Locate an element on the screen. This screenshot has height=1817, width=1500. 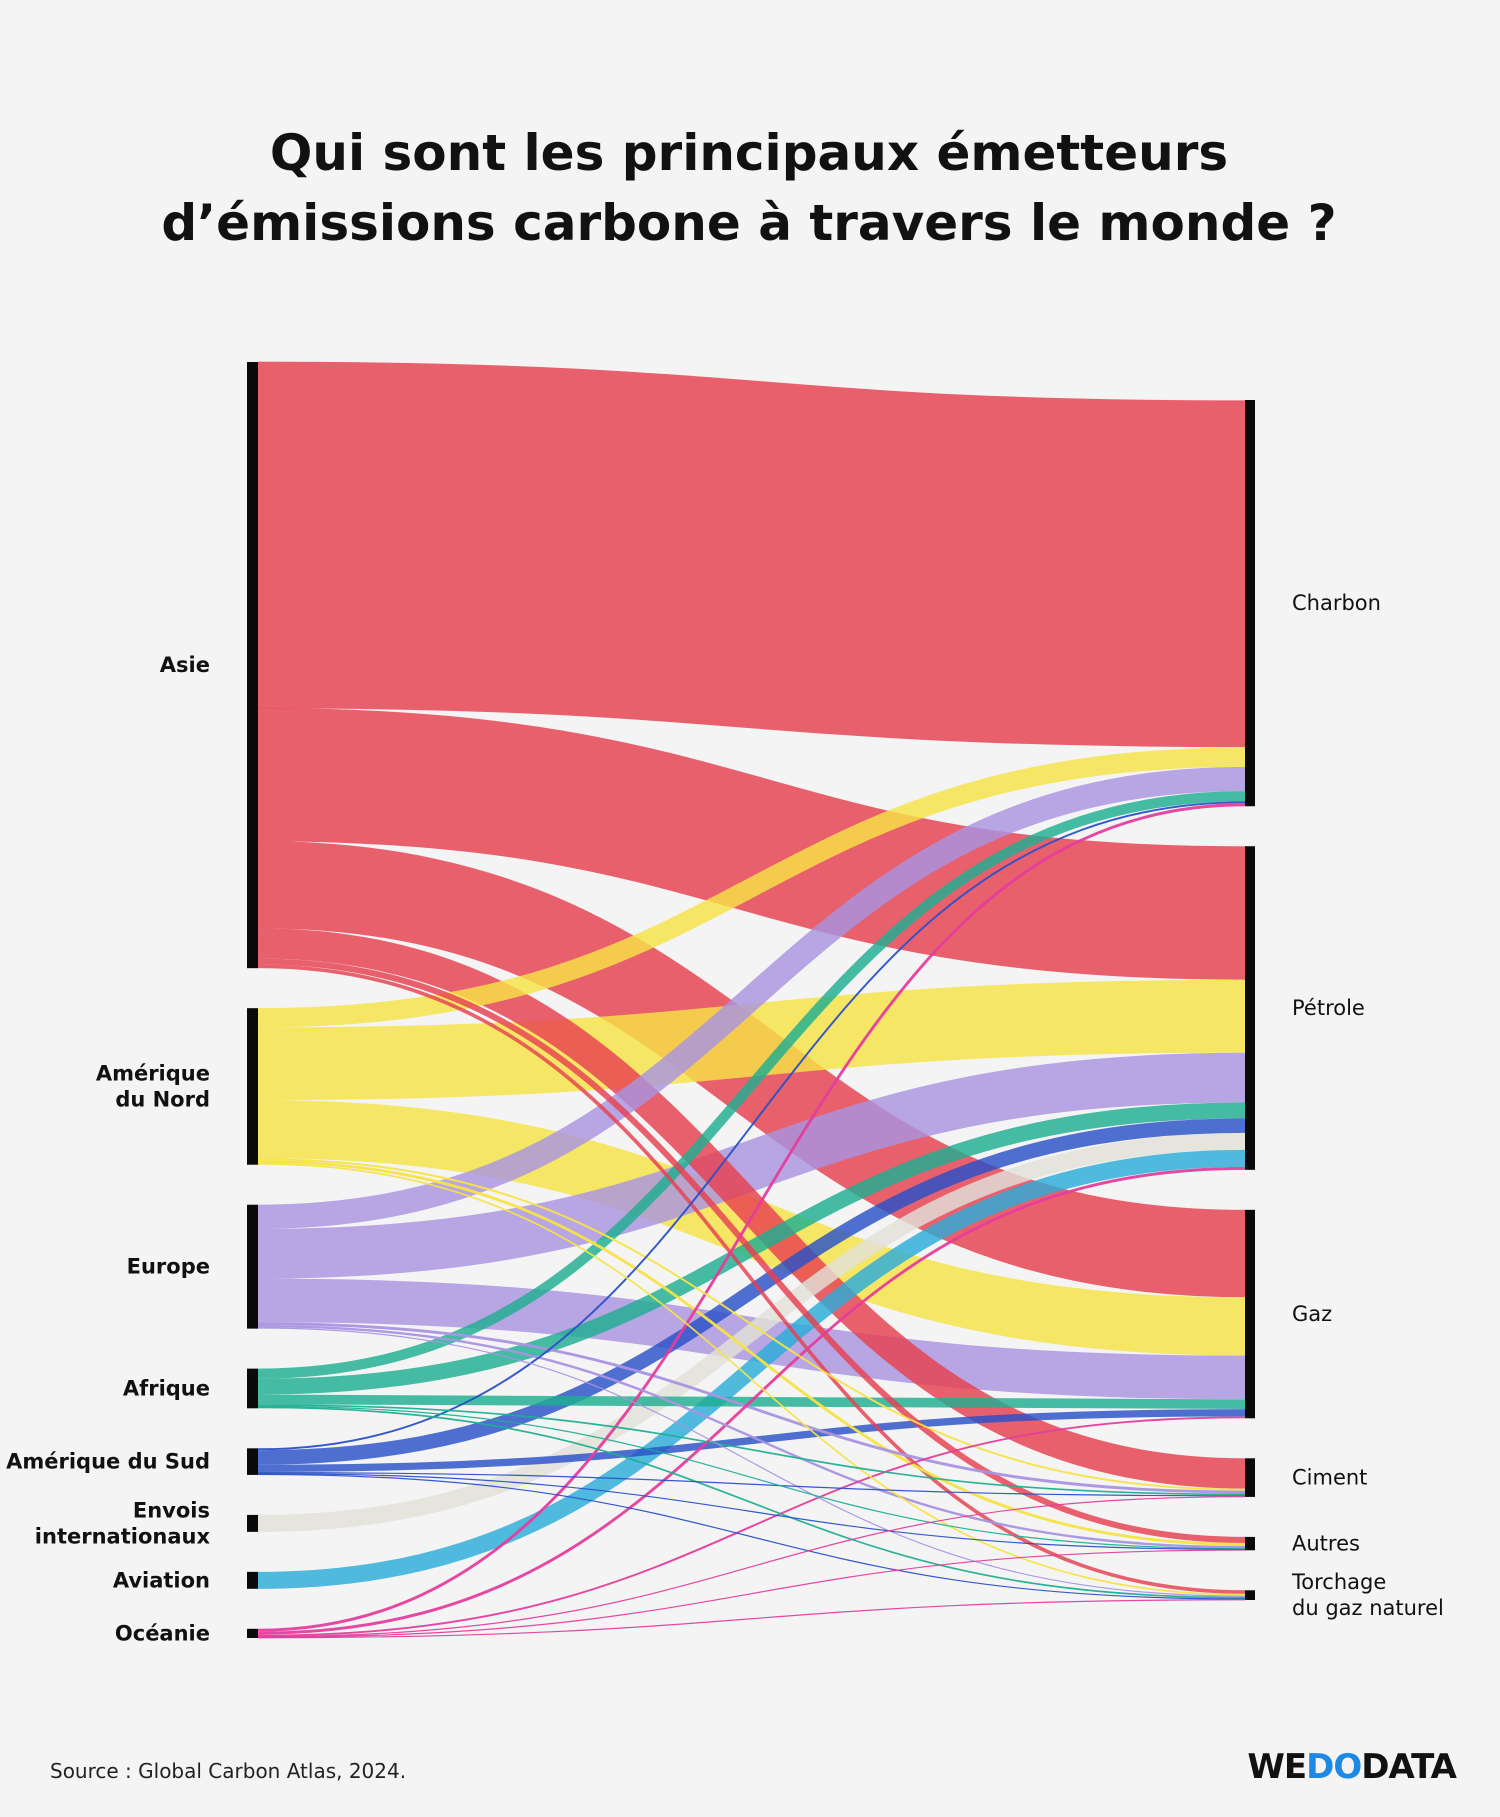
node-label-left: Envois internationaux is located at coordinates (123, 1523).